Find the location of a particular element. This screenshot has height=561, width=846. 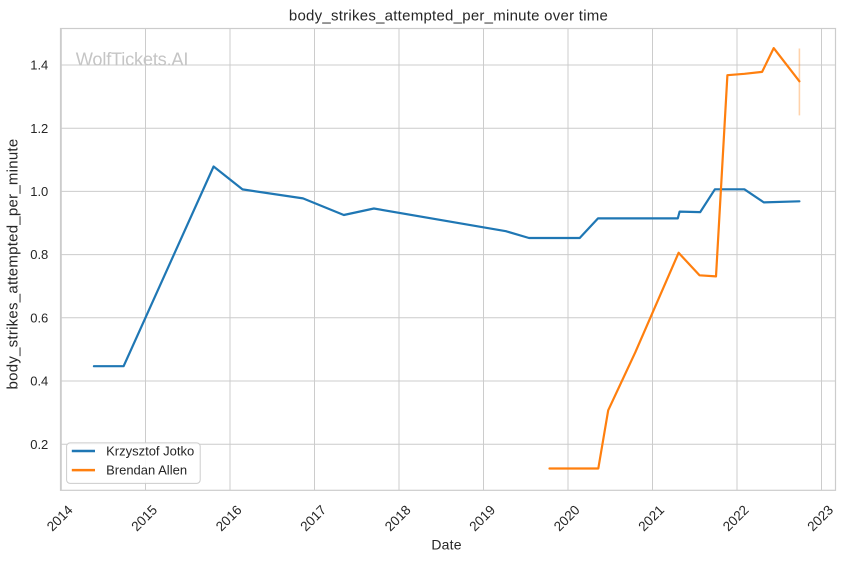

svg-text: 1.4 is located at coordinates (39, 65).